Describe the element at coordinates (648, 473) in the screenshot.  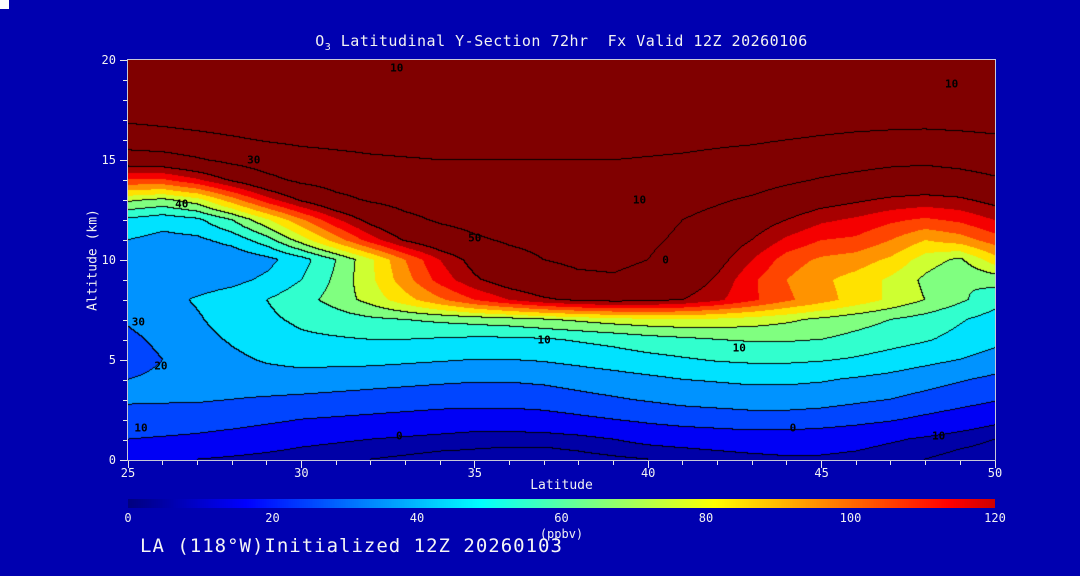
I see `x-tick-label: 40` at that location.